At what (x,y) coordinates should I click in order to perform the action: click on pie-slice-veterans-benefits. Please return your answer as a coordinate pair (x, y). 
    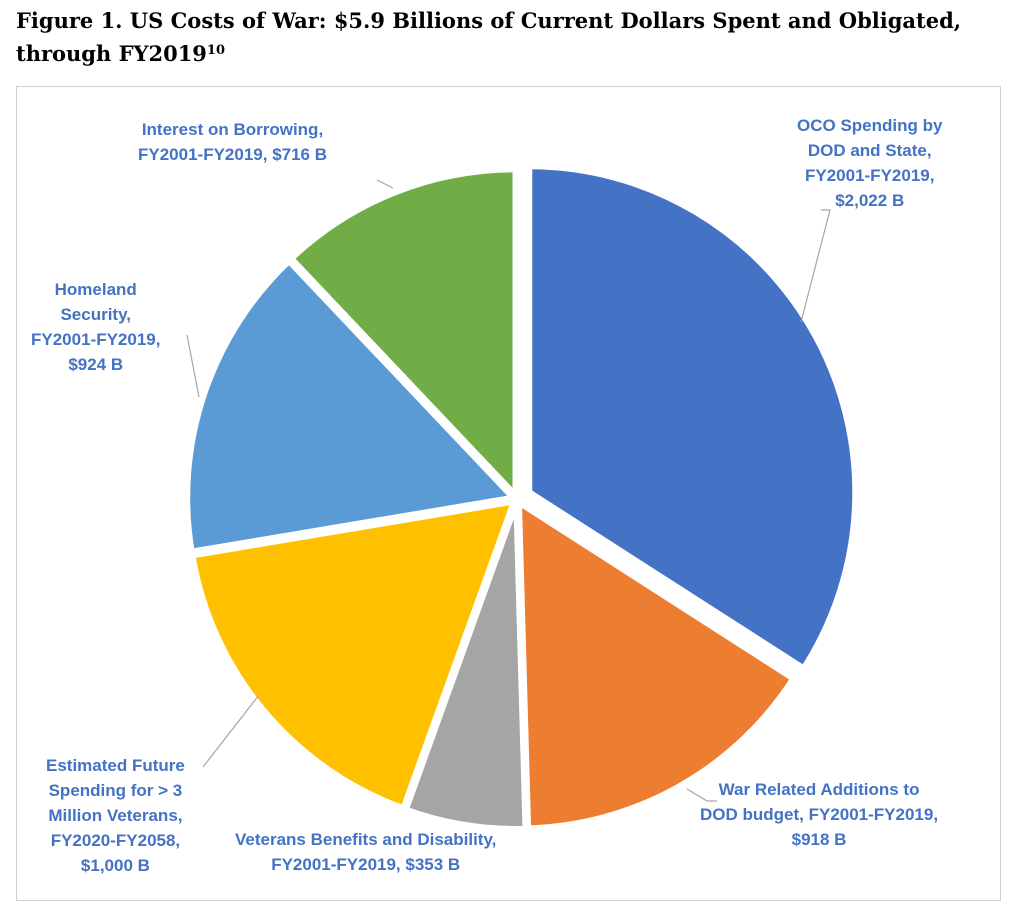
    Looking at the image, I should click on (465, 665).